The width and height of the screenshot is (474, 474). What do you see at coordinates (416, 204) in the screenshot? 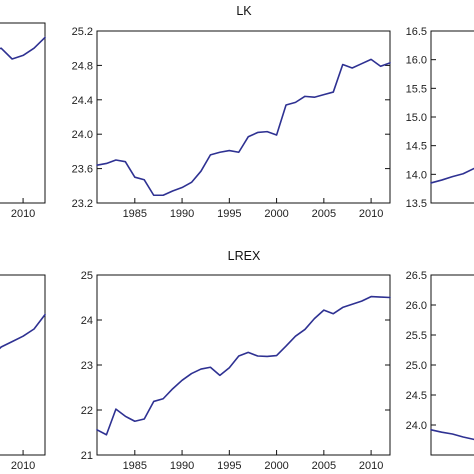
I see `y-tick-label-2-0: 13.5` at bounding box center [416, 204].